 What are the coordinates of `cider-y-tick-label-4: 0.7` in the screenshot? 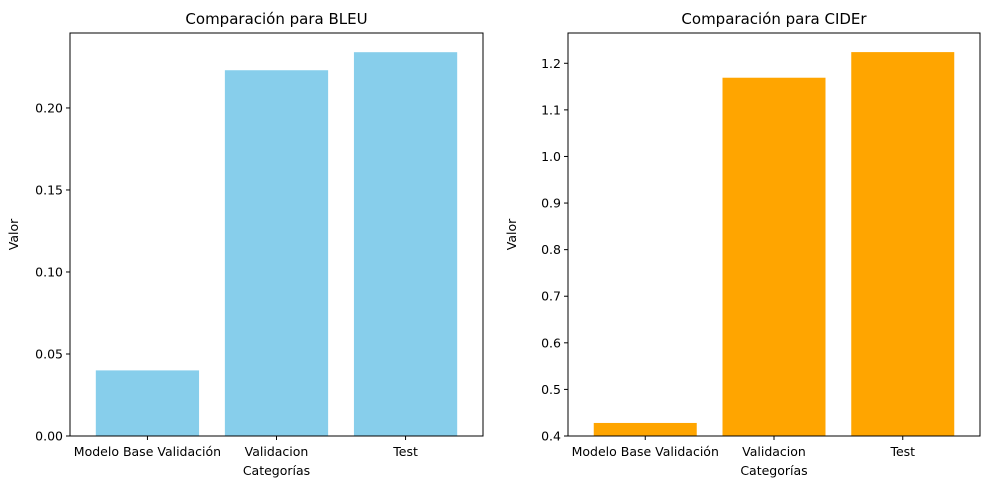 It's located at (551, 296).